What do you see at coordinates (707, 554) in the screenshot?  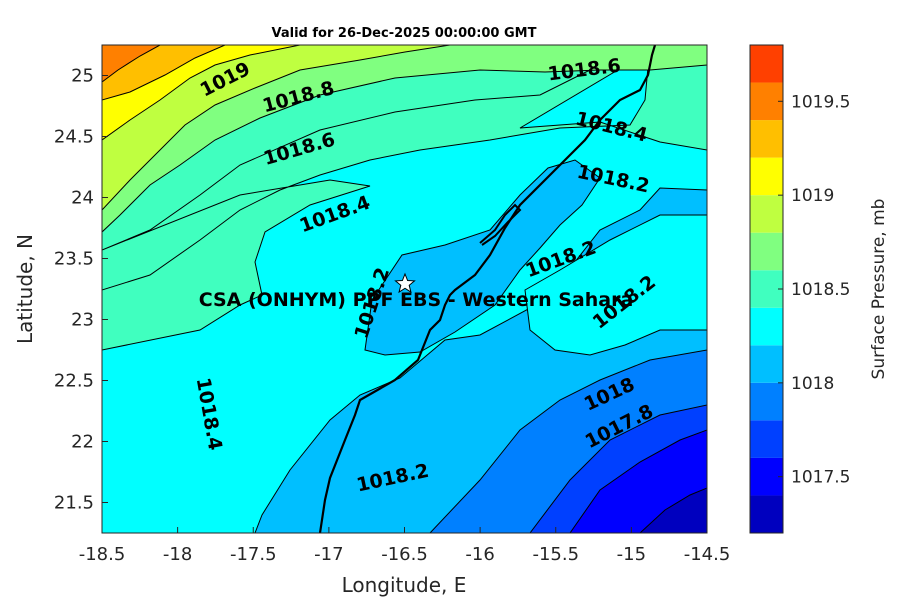 I see `x-tick-label: -14.5` at bounding box center [707, 554].